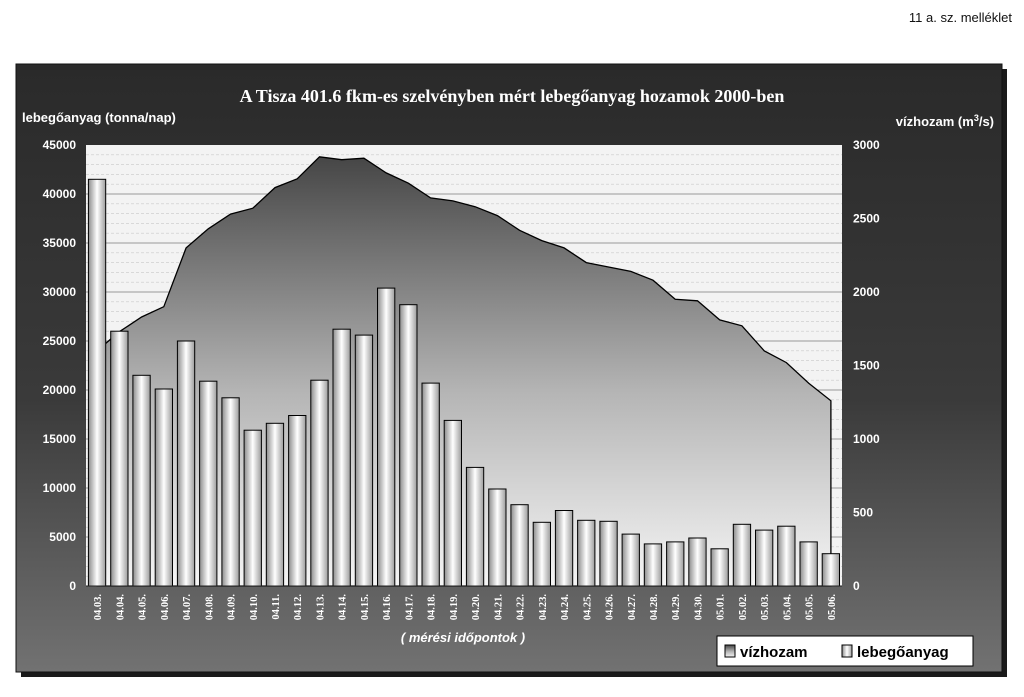 Image resolution: width=1024 pixels, height=697 pixels. Describe the element at coordinates (209, 607) in the screenshot. I see `x-tick-label: 04.08.` at that location.